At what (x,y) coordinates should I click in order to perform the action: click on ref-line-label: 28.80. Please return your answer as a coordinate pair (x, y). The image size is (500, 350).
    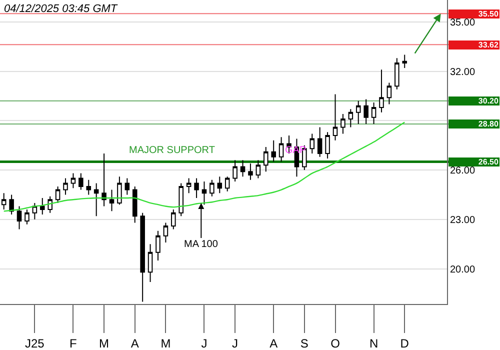
    Looking at the image, I should click on (488, 124).